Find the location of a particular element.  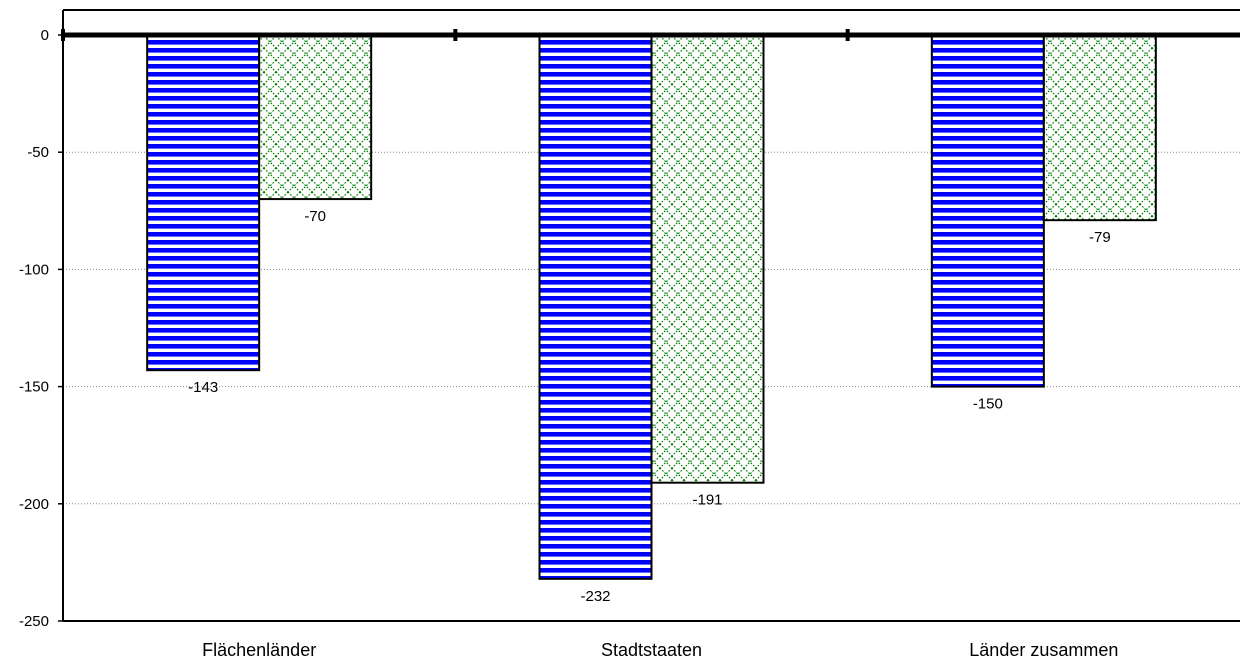

y-tick-label: 0 is located at coordinates (45, 35).